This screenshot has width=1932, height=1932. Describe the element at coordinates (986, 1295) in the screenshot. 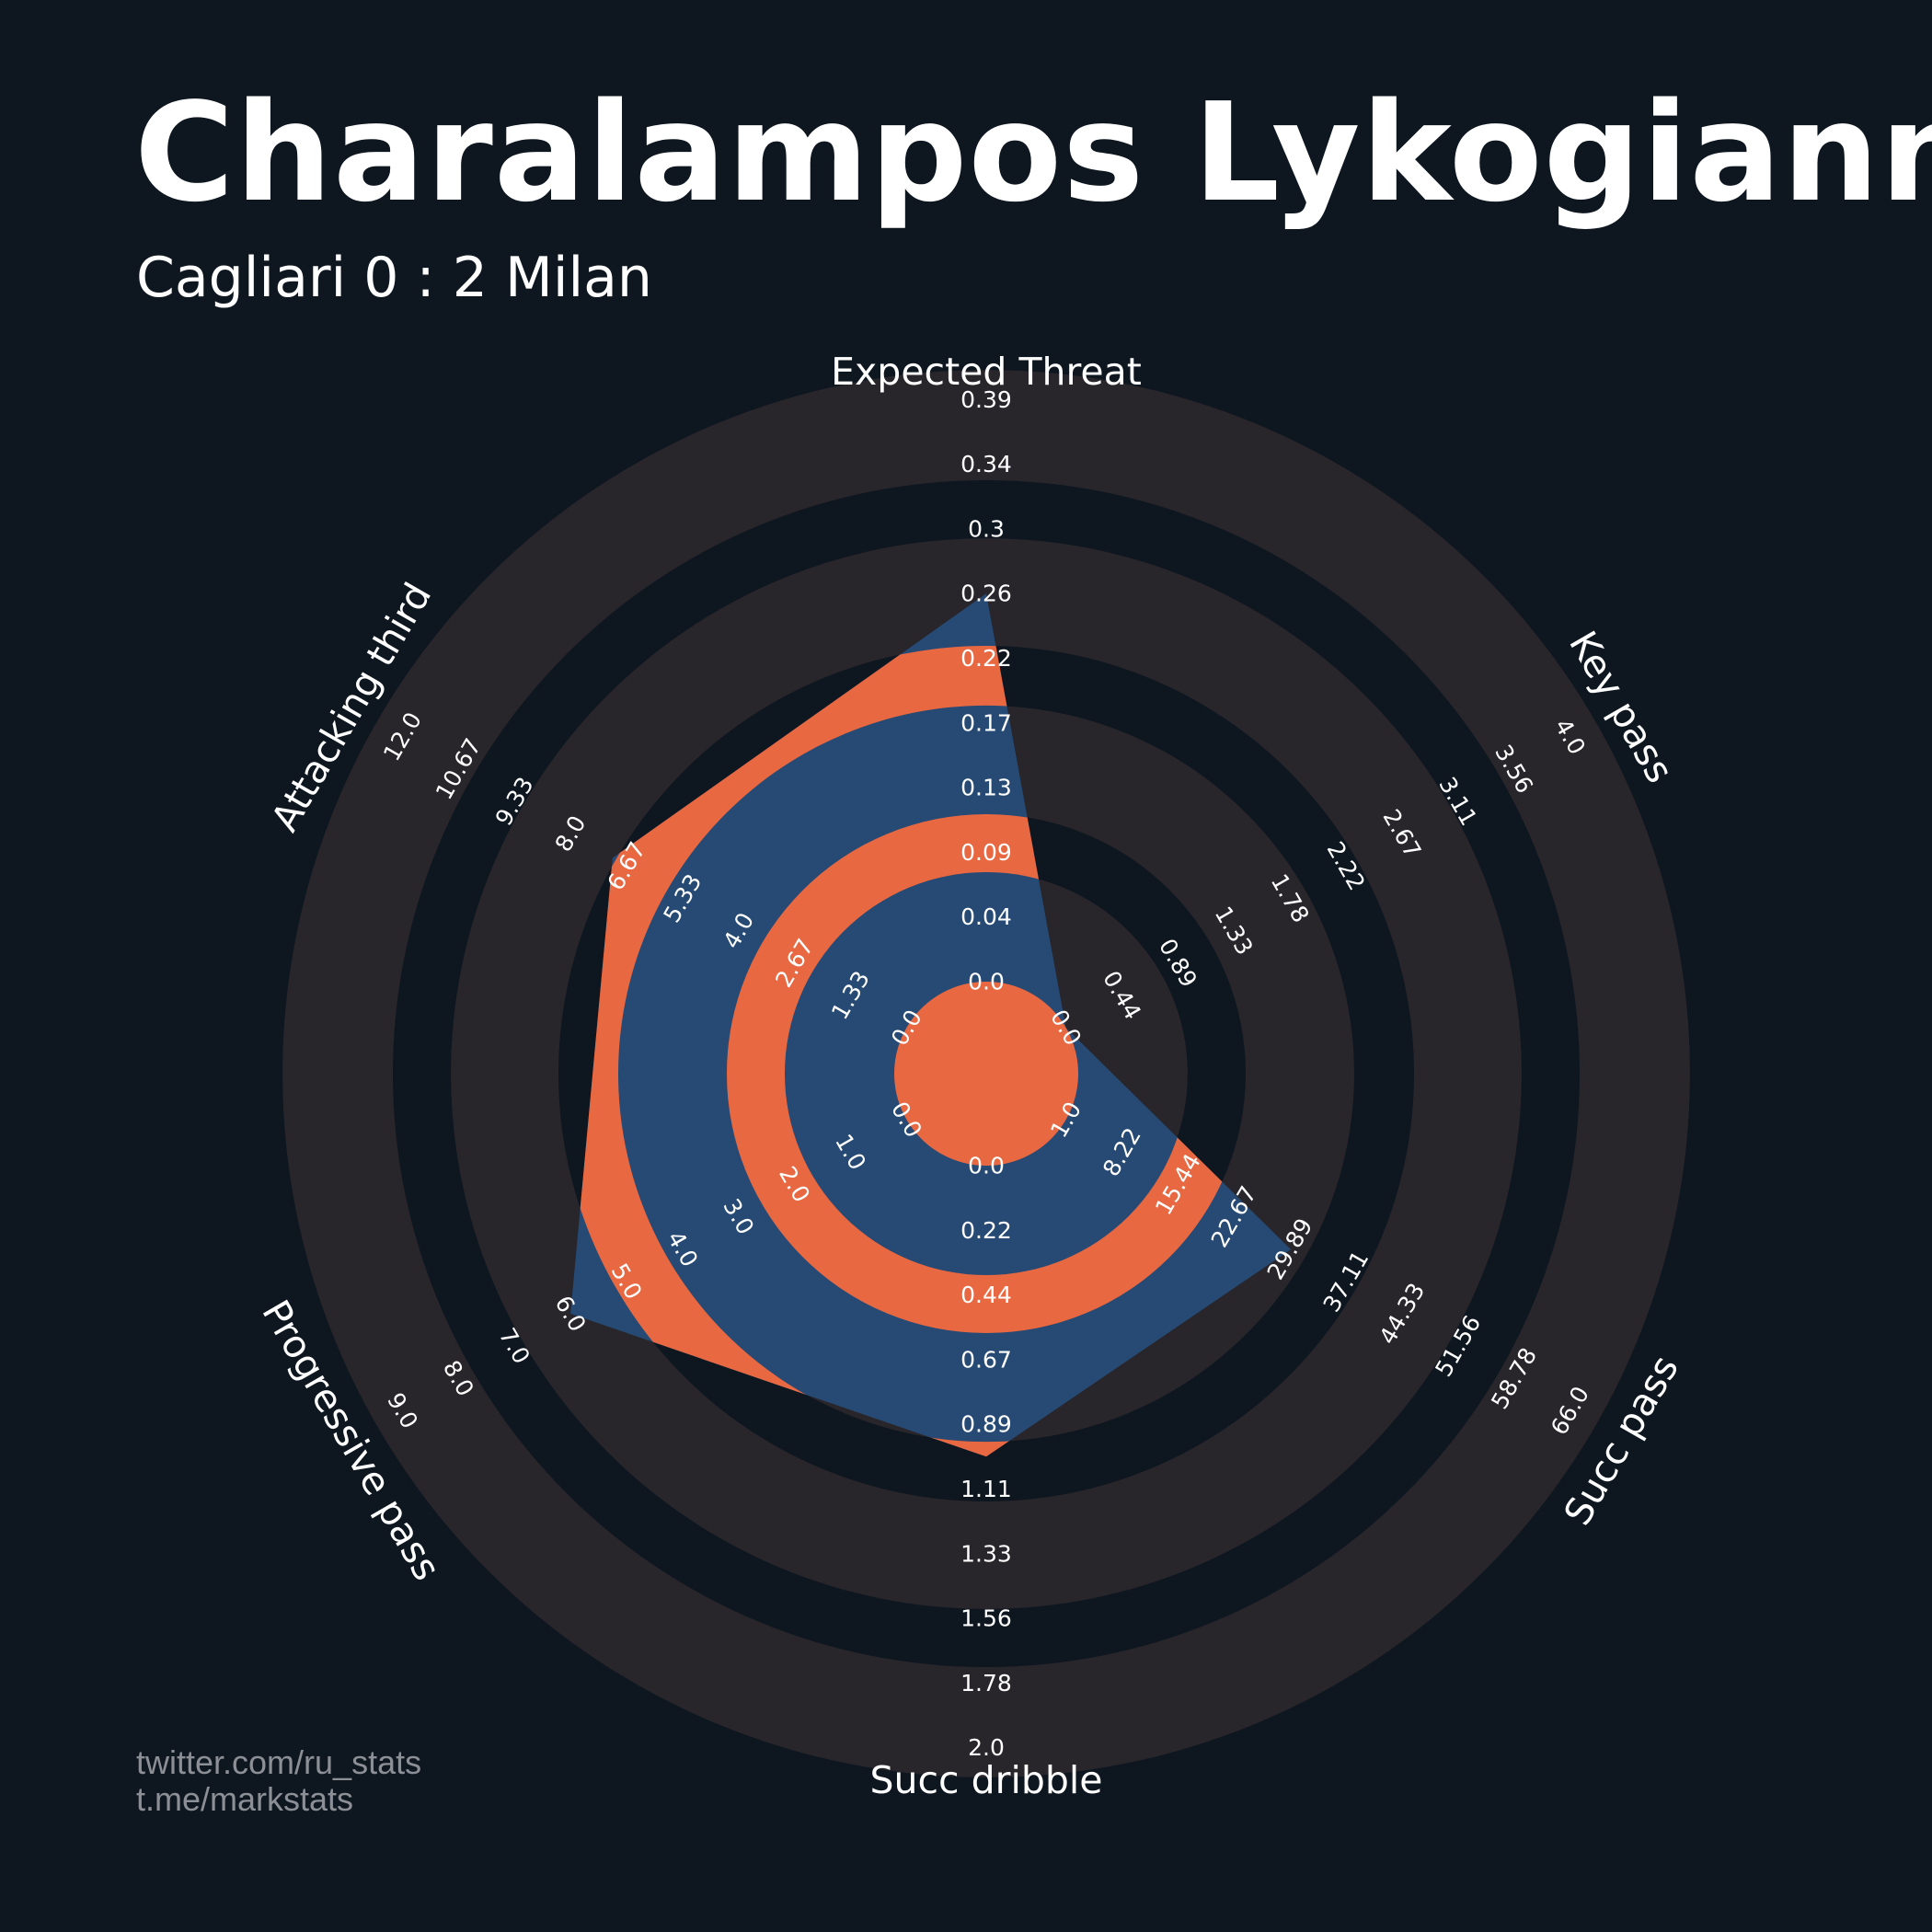

I see `radar-tick-label: 0.44` at that location.